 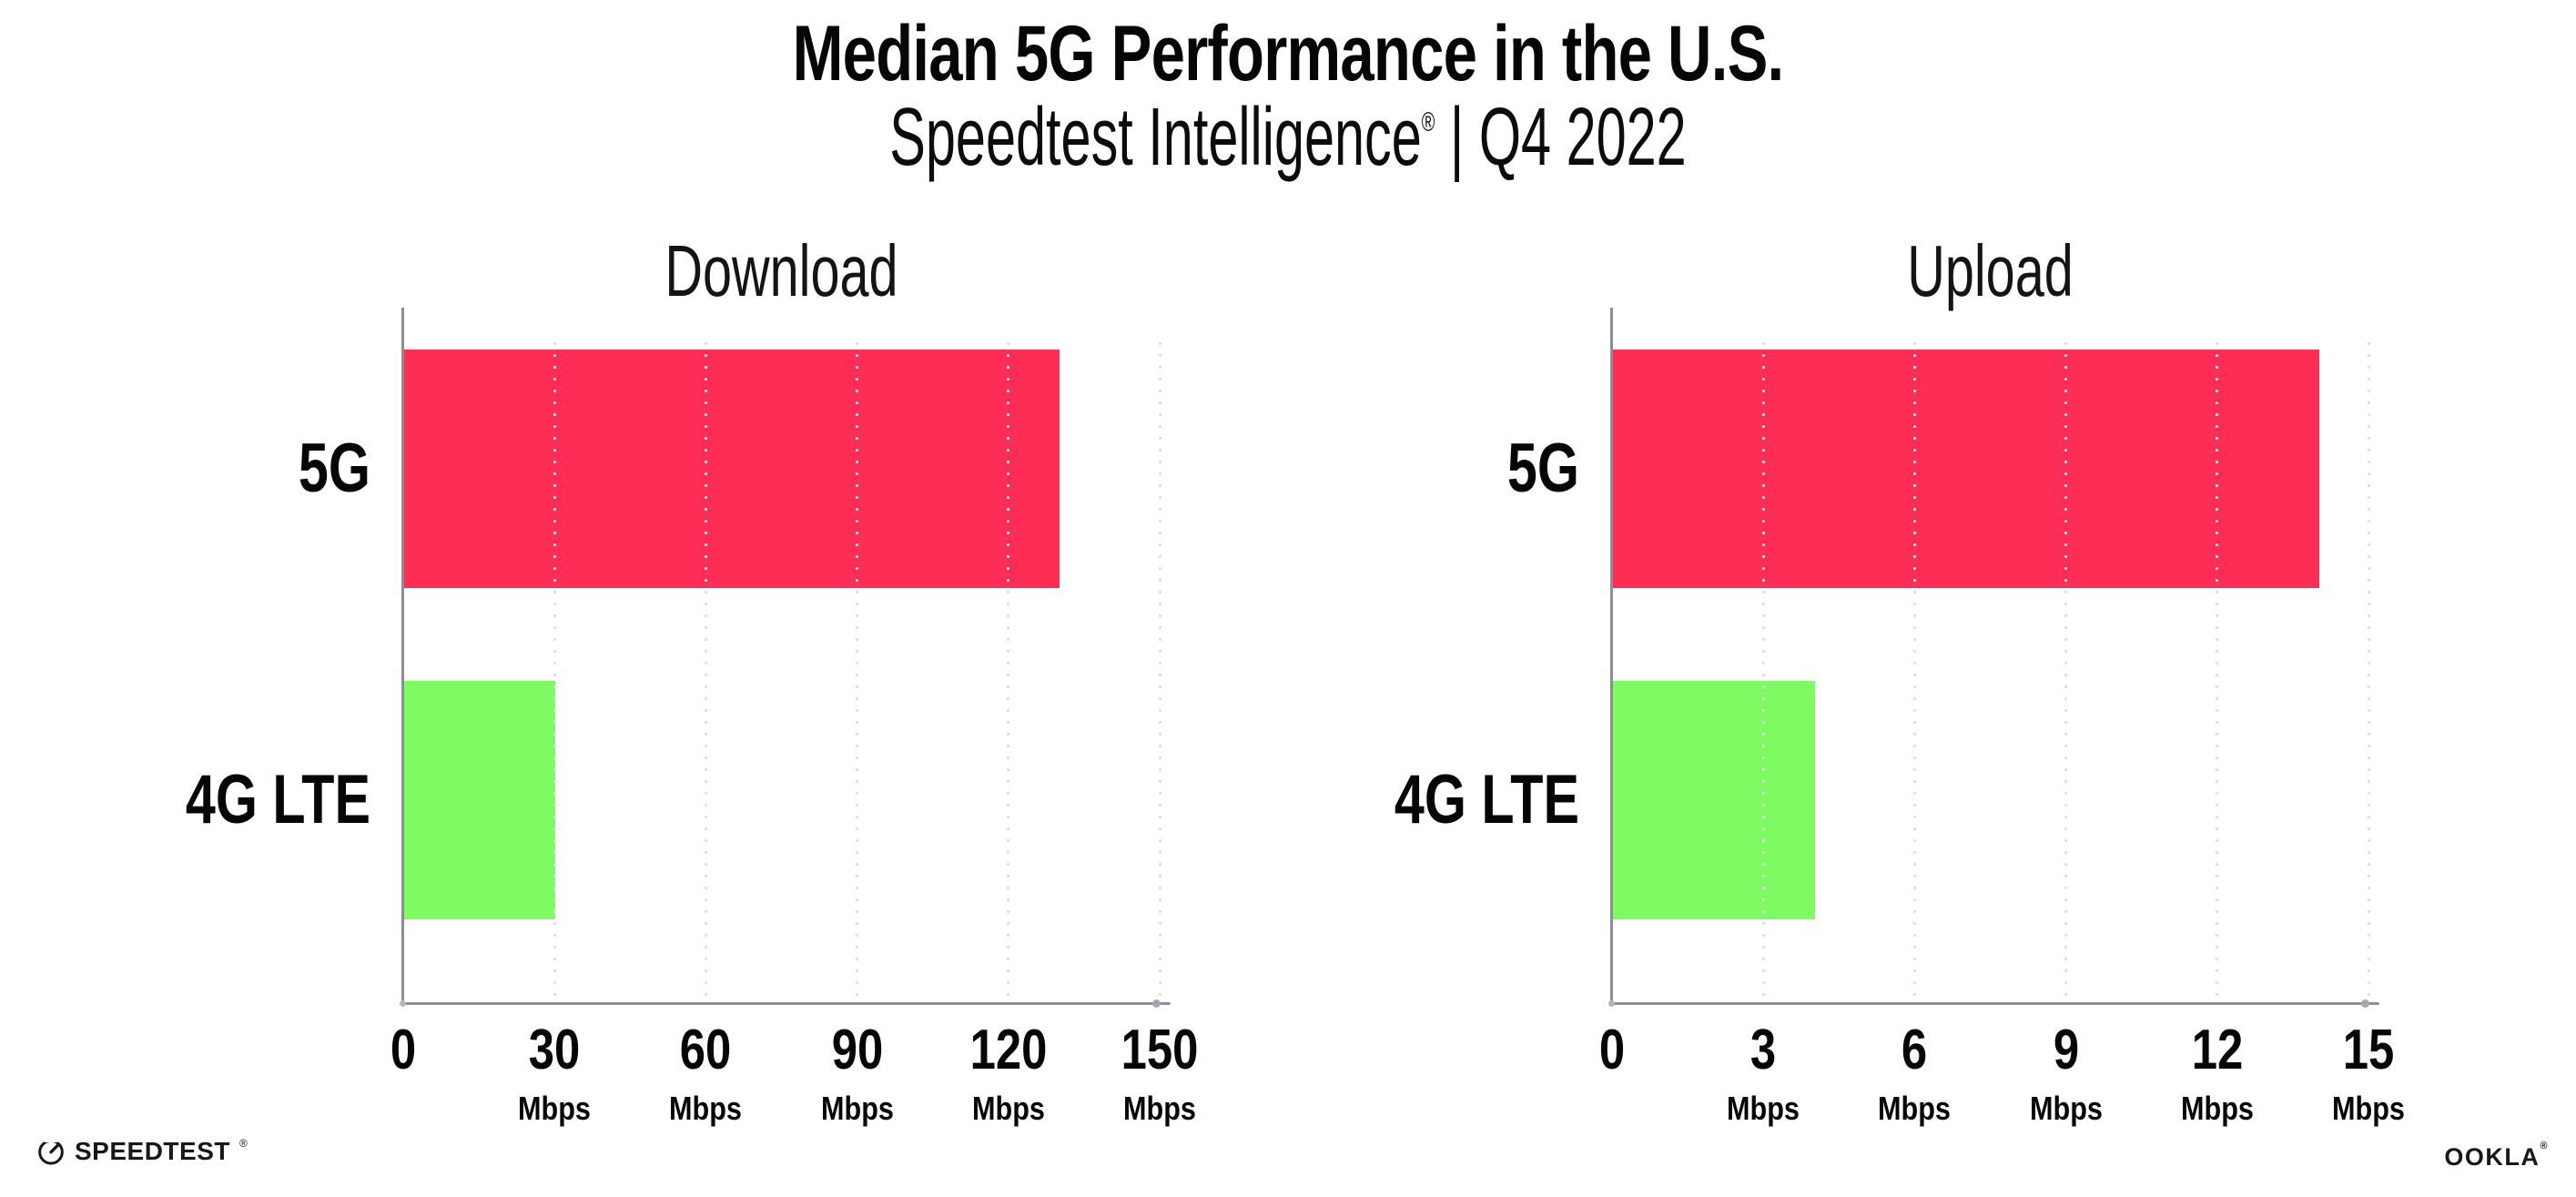 I want to click on speedtest-gauge-icon, so click(x=51, y=1151).